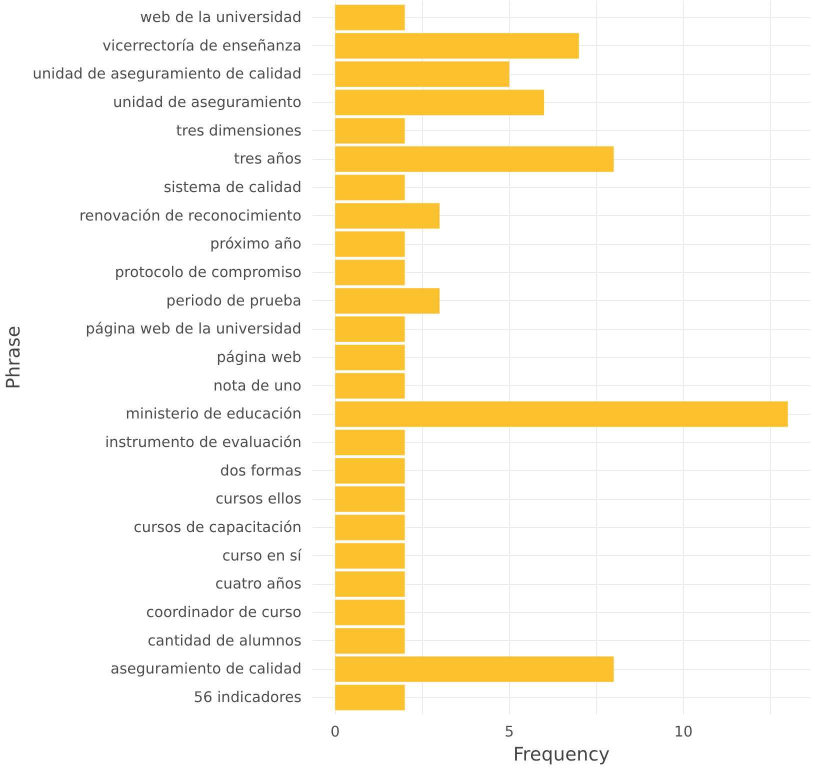 The width and height of the screenshot is (815, 768). What do you see at coordinates (258, 499) in the screenshot?
I see `y-tick-label: cursos ellos` at bounding box center [258, 499].